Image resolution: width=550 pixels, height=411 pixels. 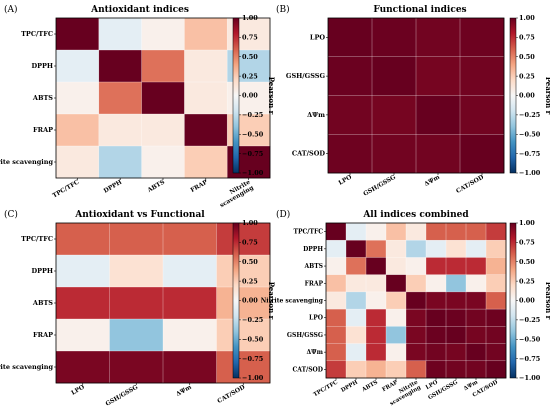 I want to click on column-label: ABTS, so click(x=156, y=187).